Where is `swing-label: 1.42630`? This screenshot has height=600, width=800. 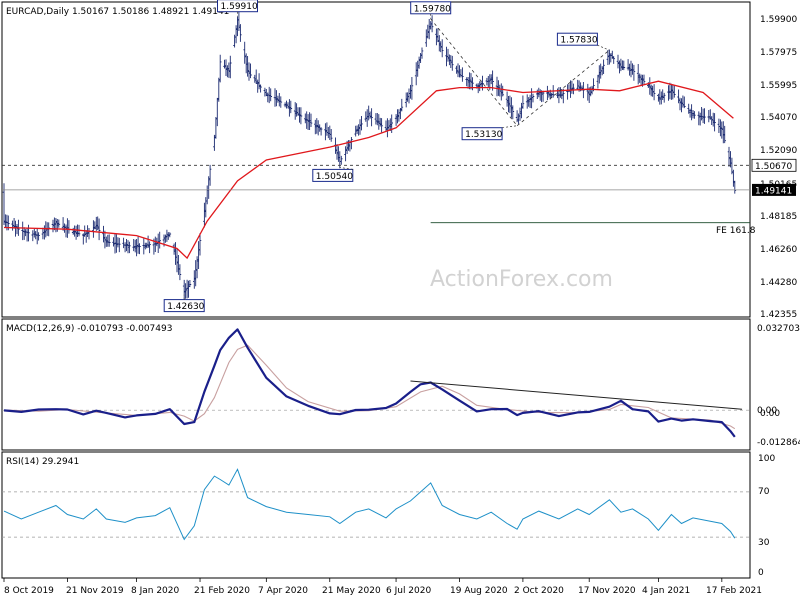
swing-label: 1.42630 is located at coordinates (185, 307).